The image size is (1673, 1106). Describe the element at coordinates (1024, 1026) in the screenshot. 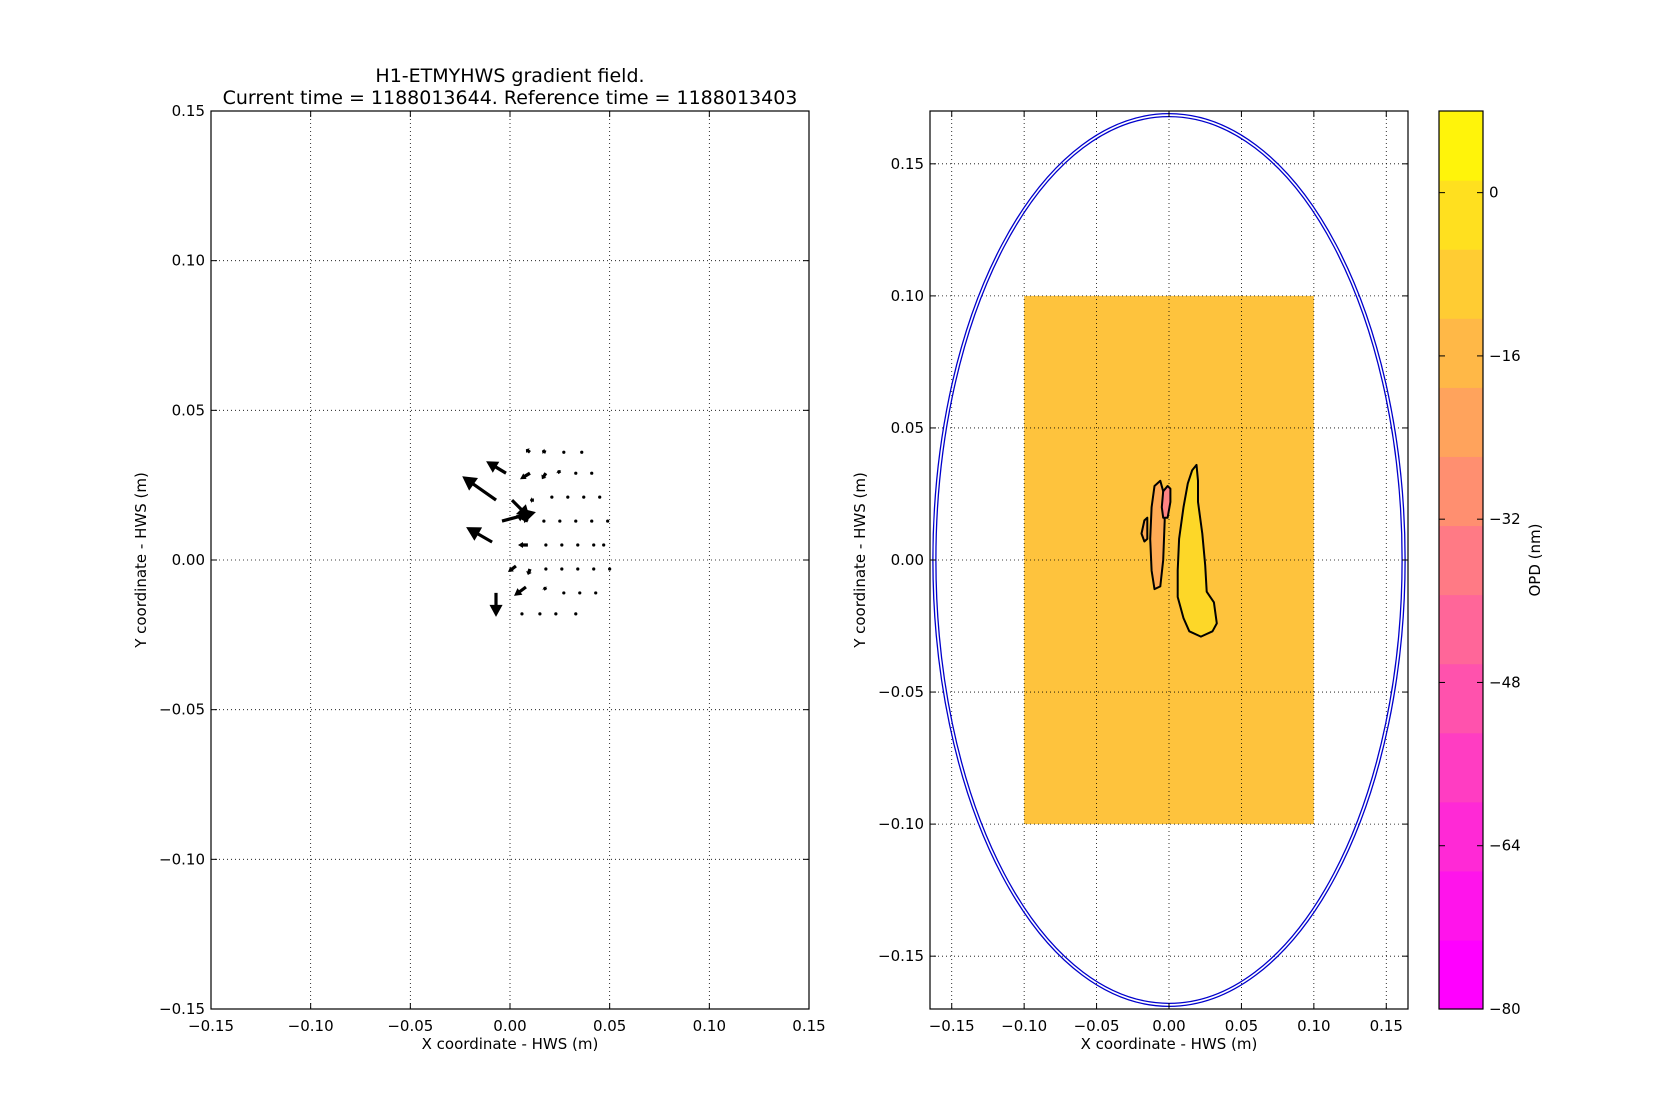

I see `right-x-tick-label: −0.10` at that location.